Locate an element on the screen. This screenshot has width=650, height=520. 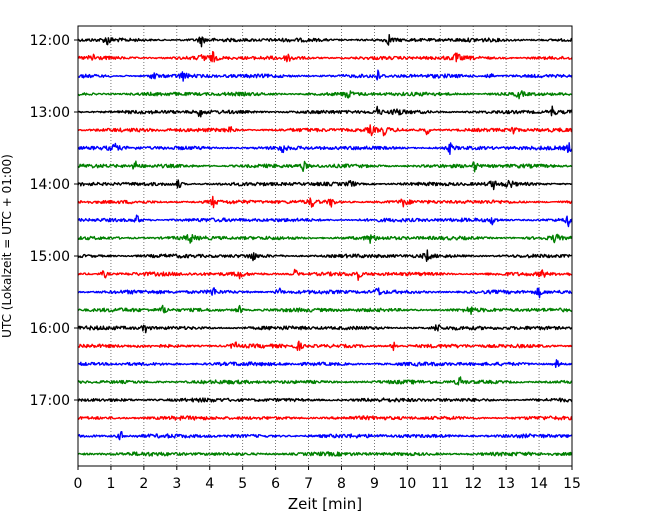
y-tick-label: 16:00 is located at coordinates (50, 329).